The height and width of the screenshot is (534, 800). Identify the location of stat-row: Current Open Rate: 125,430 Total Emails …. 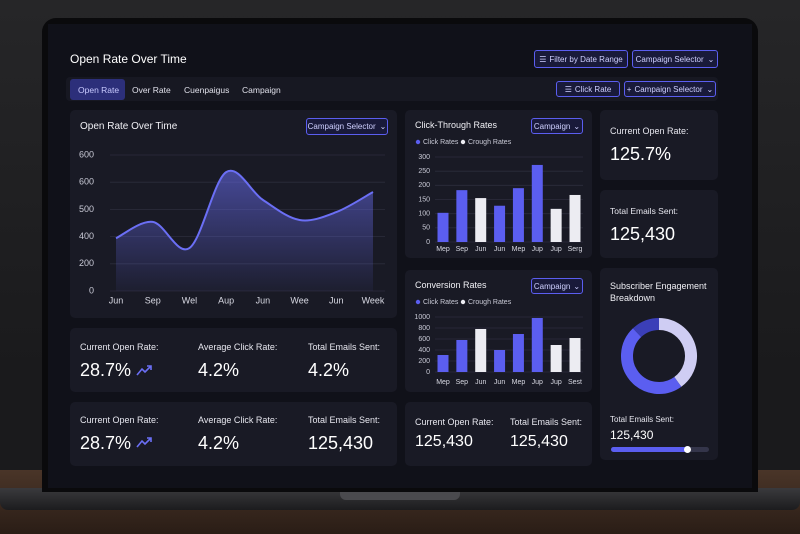
(498, 434).